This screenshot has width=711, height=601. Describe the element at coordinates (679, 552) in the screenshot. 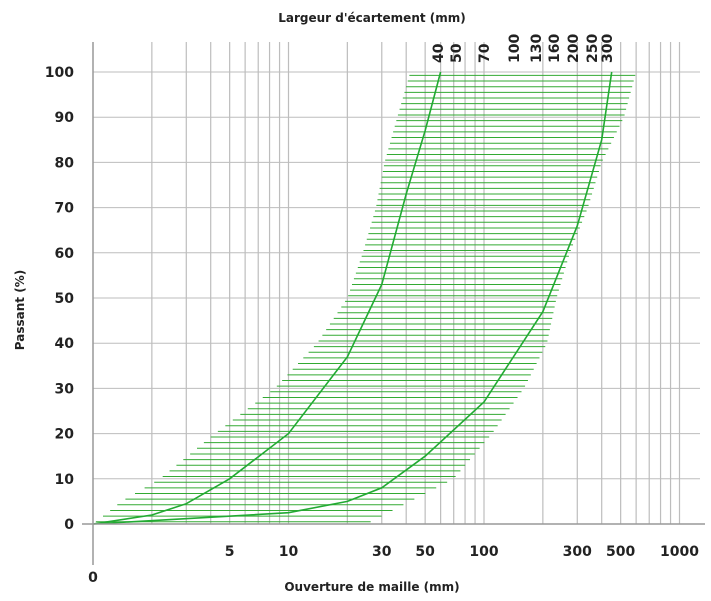

I see `x-tick-label: 1000` at that location.